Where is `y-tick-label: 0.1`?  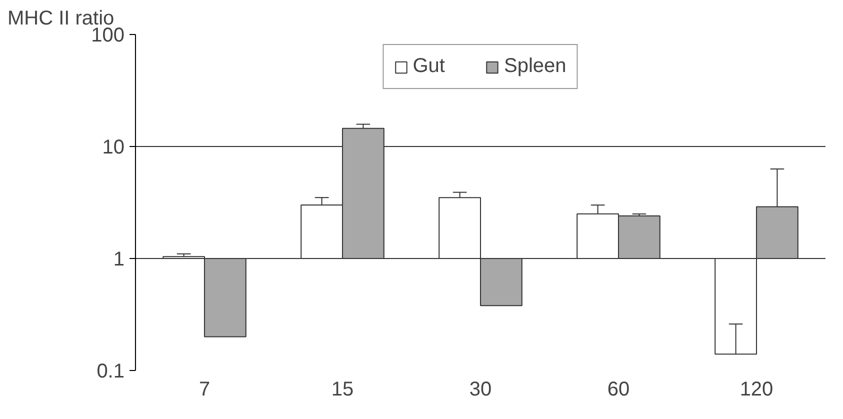
y-tick-label: 0.1 is located at coordinates (110, 371).